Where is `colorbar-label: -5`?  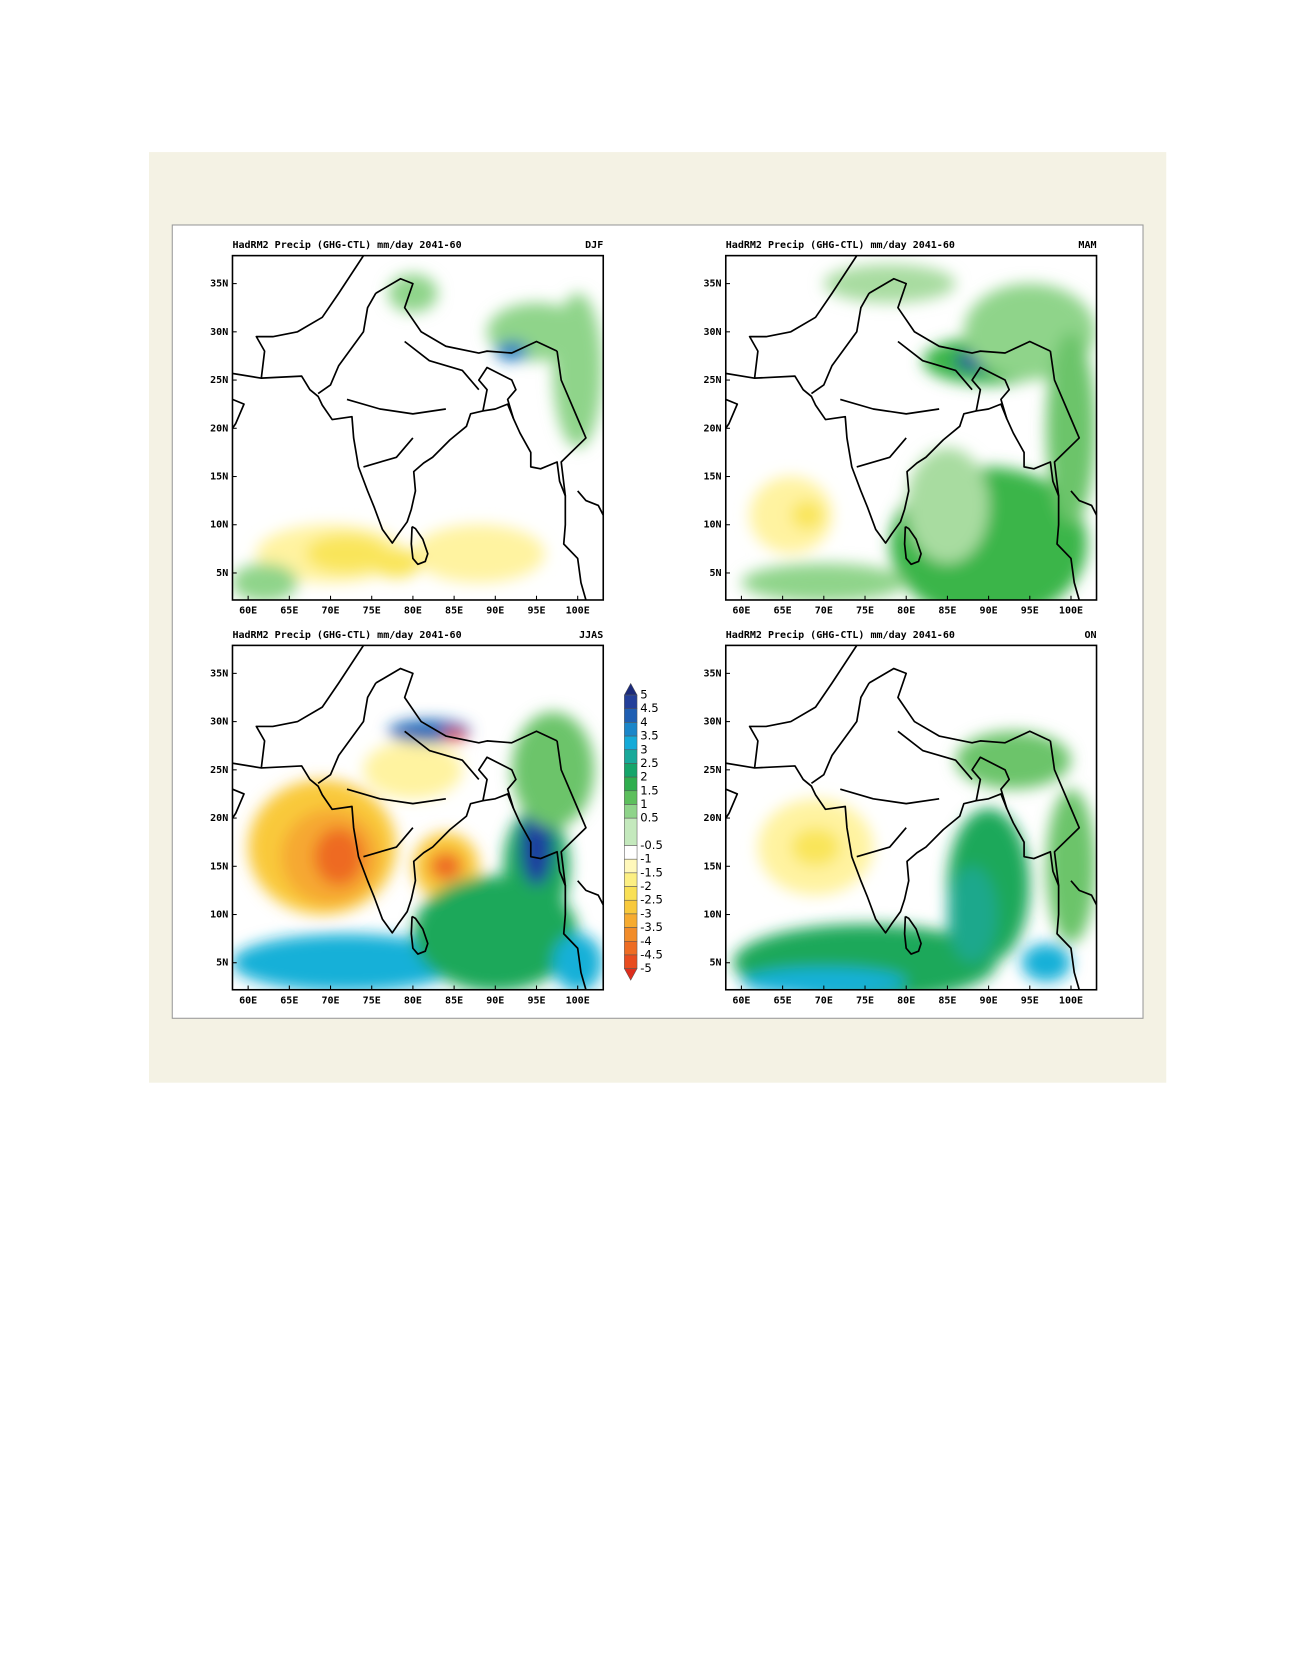 colorbar-label: -5 is located at coordinates (646, 968).